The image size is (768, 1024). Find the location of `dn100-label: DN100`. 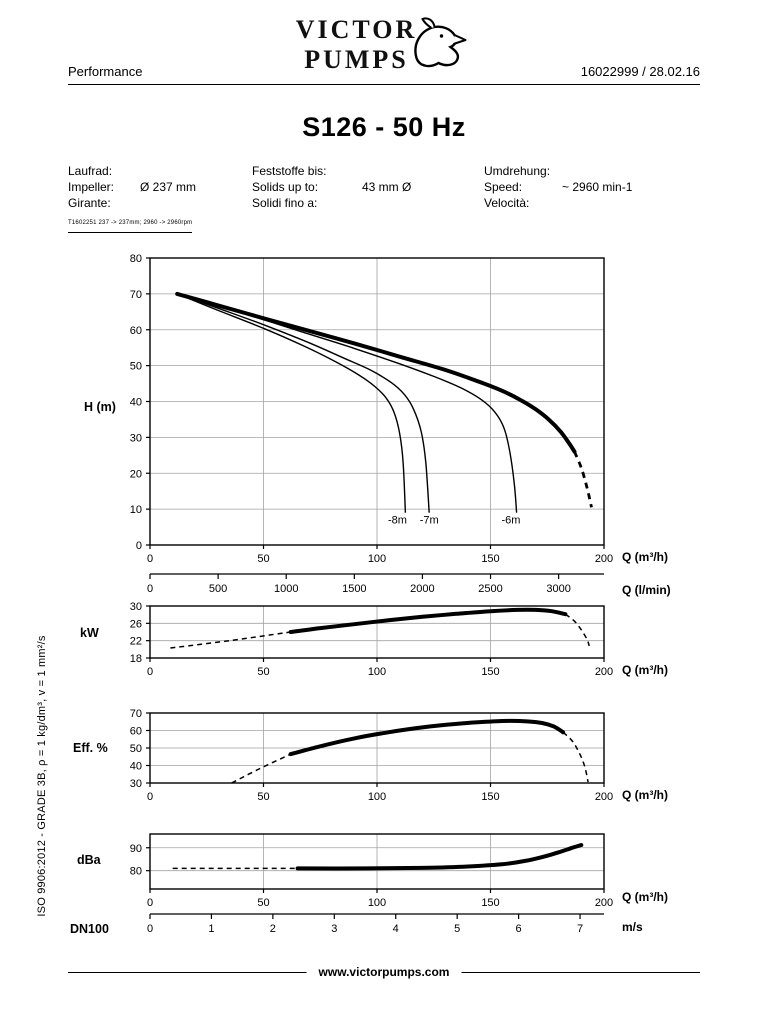

dn100-label: DN100 is located at coordinates (89, 929).